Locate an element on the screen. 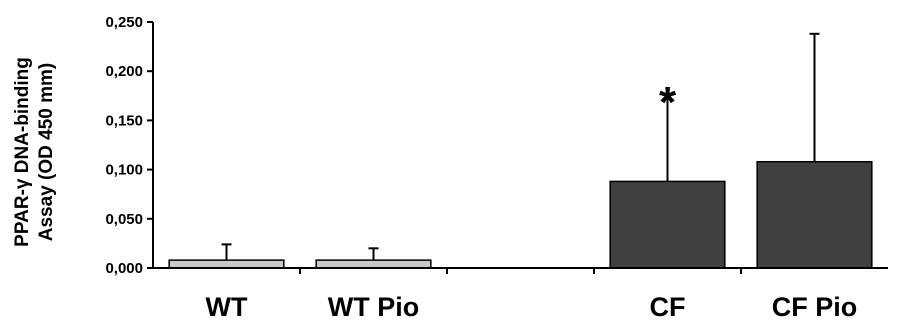 The image size is (897, 324). y-tick-label: 0,250 is located at coordinates (124, 22).